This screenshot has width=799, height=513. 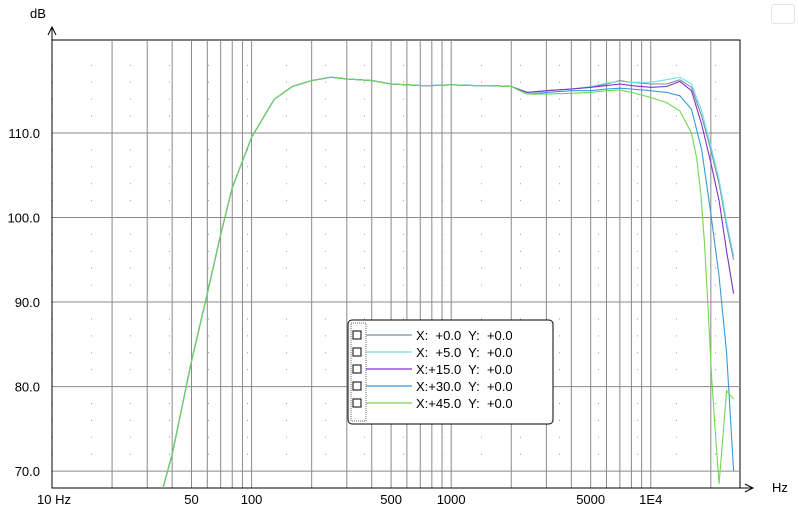 I want to click on y-tick-label: 80.0, so click(x=27, y=387).